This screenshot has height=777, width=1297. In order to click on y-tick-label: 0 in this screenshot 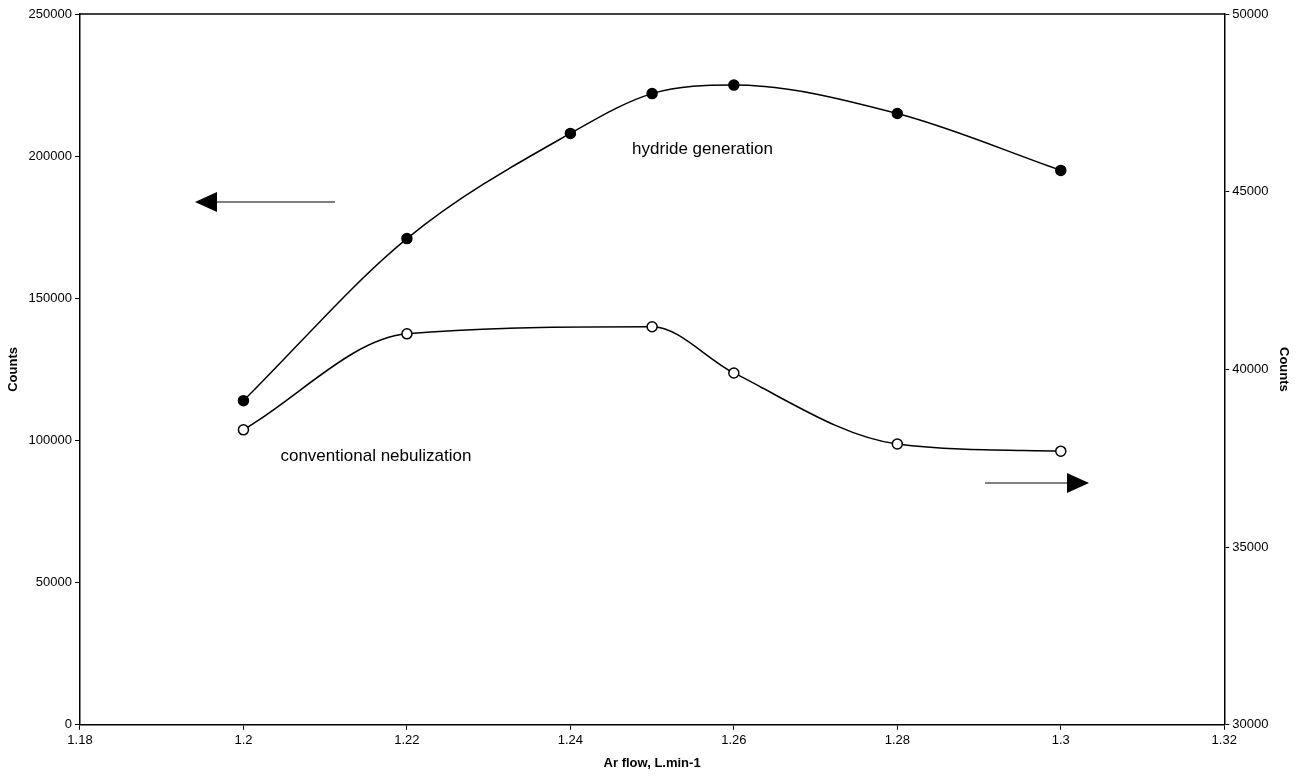, I will do `click(68, 724)`.